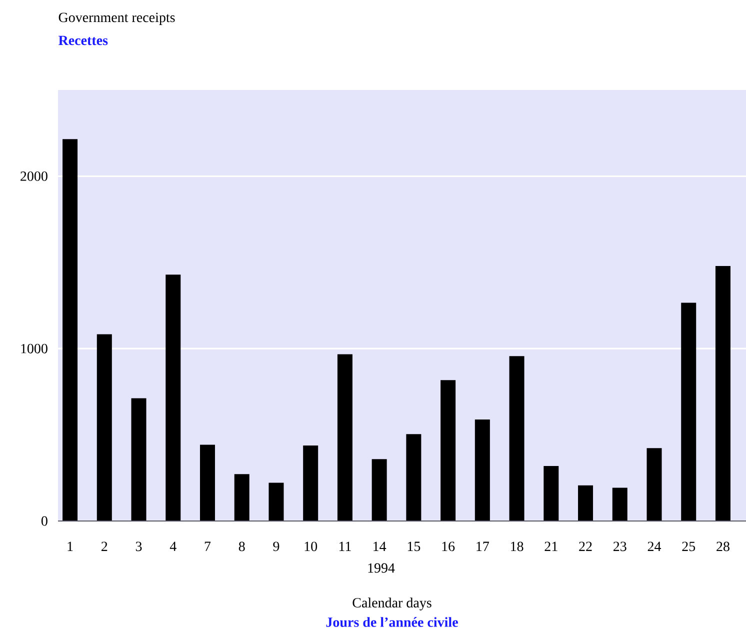 Image resolution: width=746 pixels, height=637 pixels. What do you see at coordinates (207, 546) in the screenshot?
I see `x-tick-label: 7` at bounding box center [207, 546].